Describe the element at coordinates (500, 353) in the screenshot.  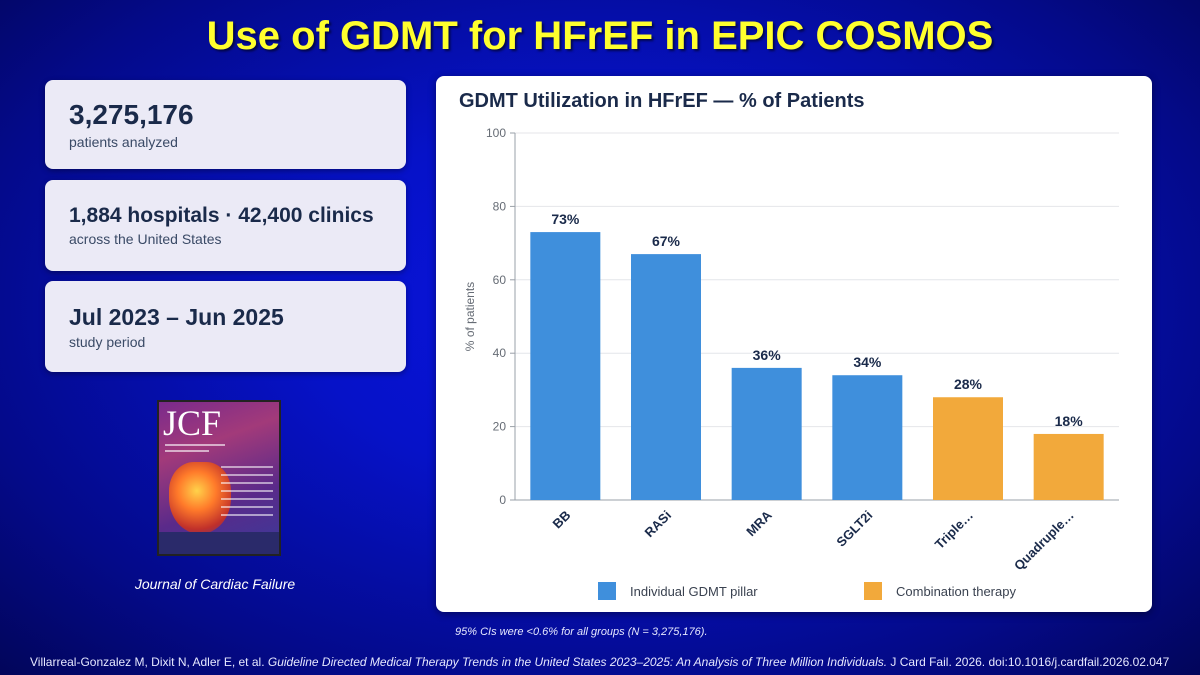
I see `y-tick-label: 40` at that location.